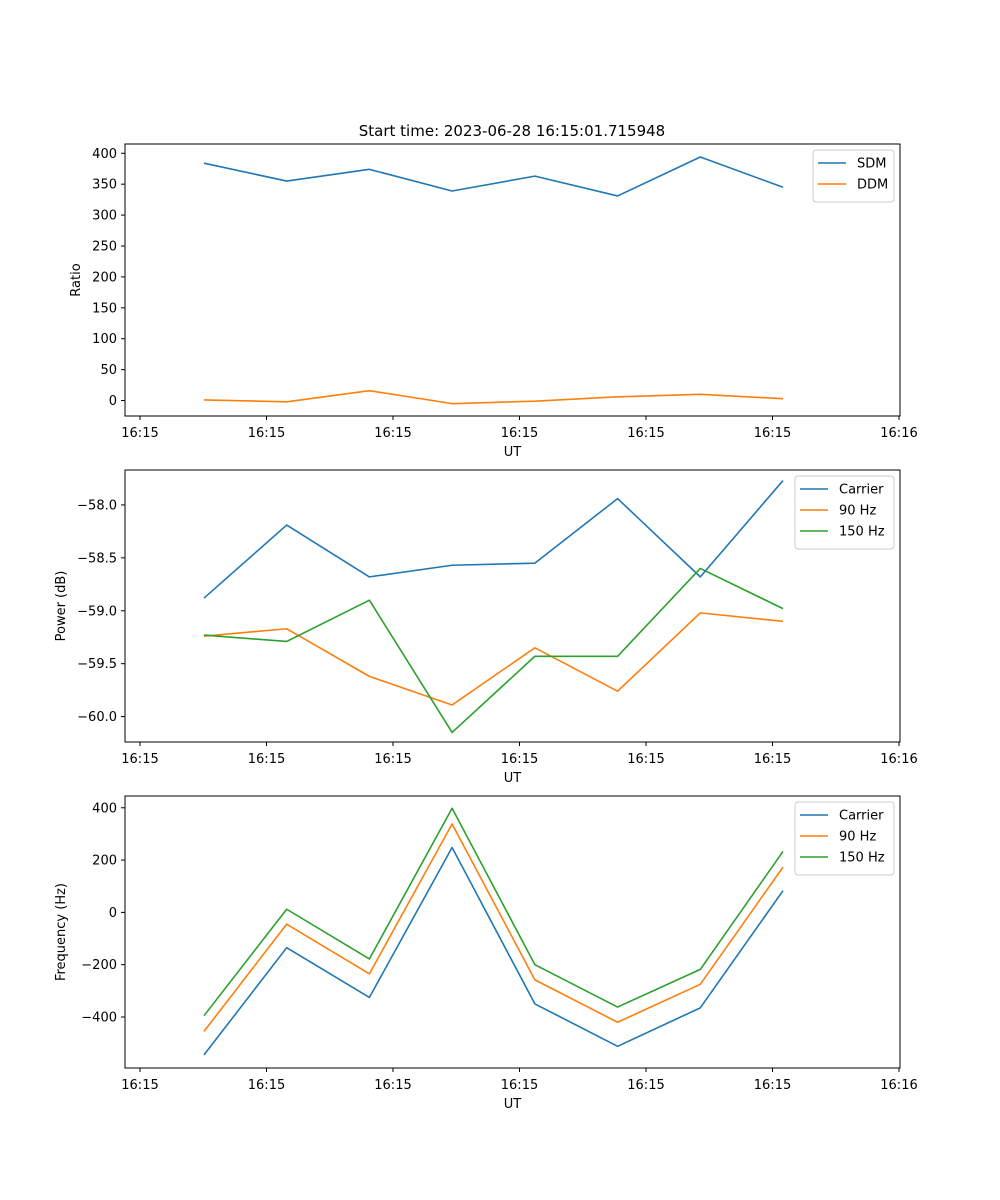 Image resolution: width=1000 pixels, height=1200 pixels. Describe the element at coordinates (104, 308) in the screenshot. I see `y-tick-label: 150` at that location.